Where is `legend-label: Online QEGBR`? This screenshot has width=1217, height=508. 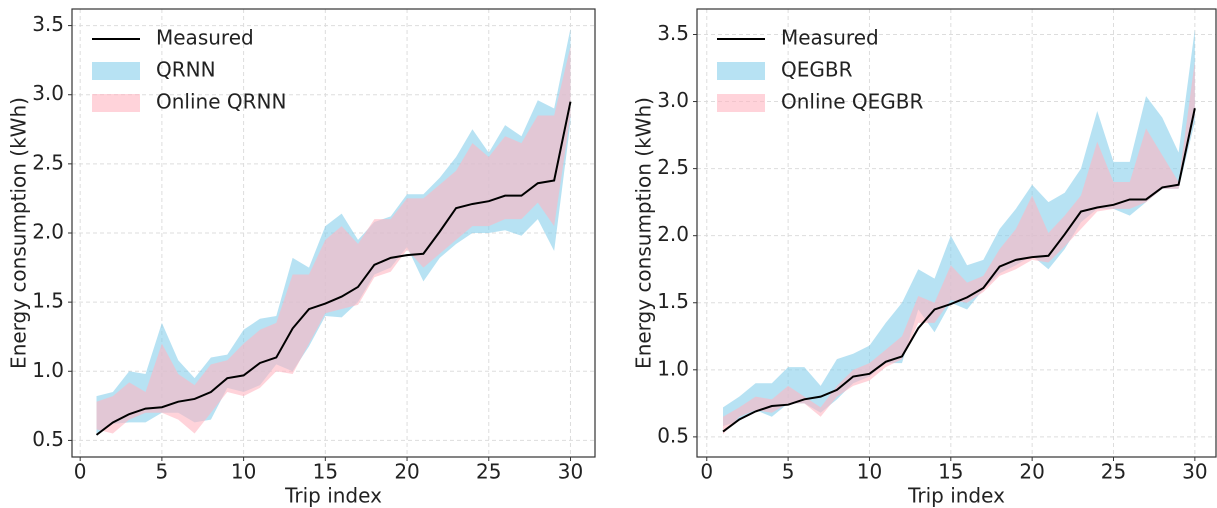
legend-label: Online QEGBR is located at coordinates (852, 102).